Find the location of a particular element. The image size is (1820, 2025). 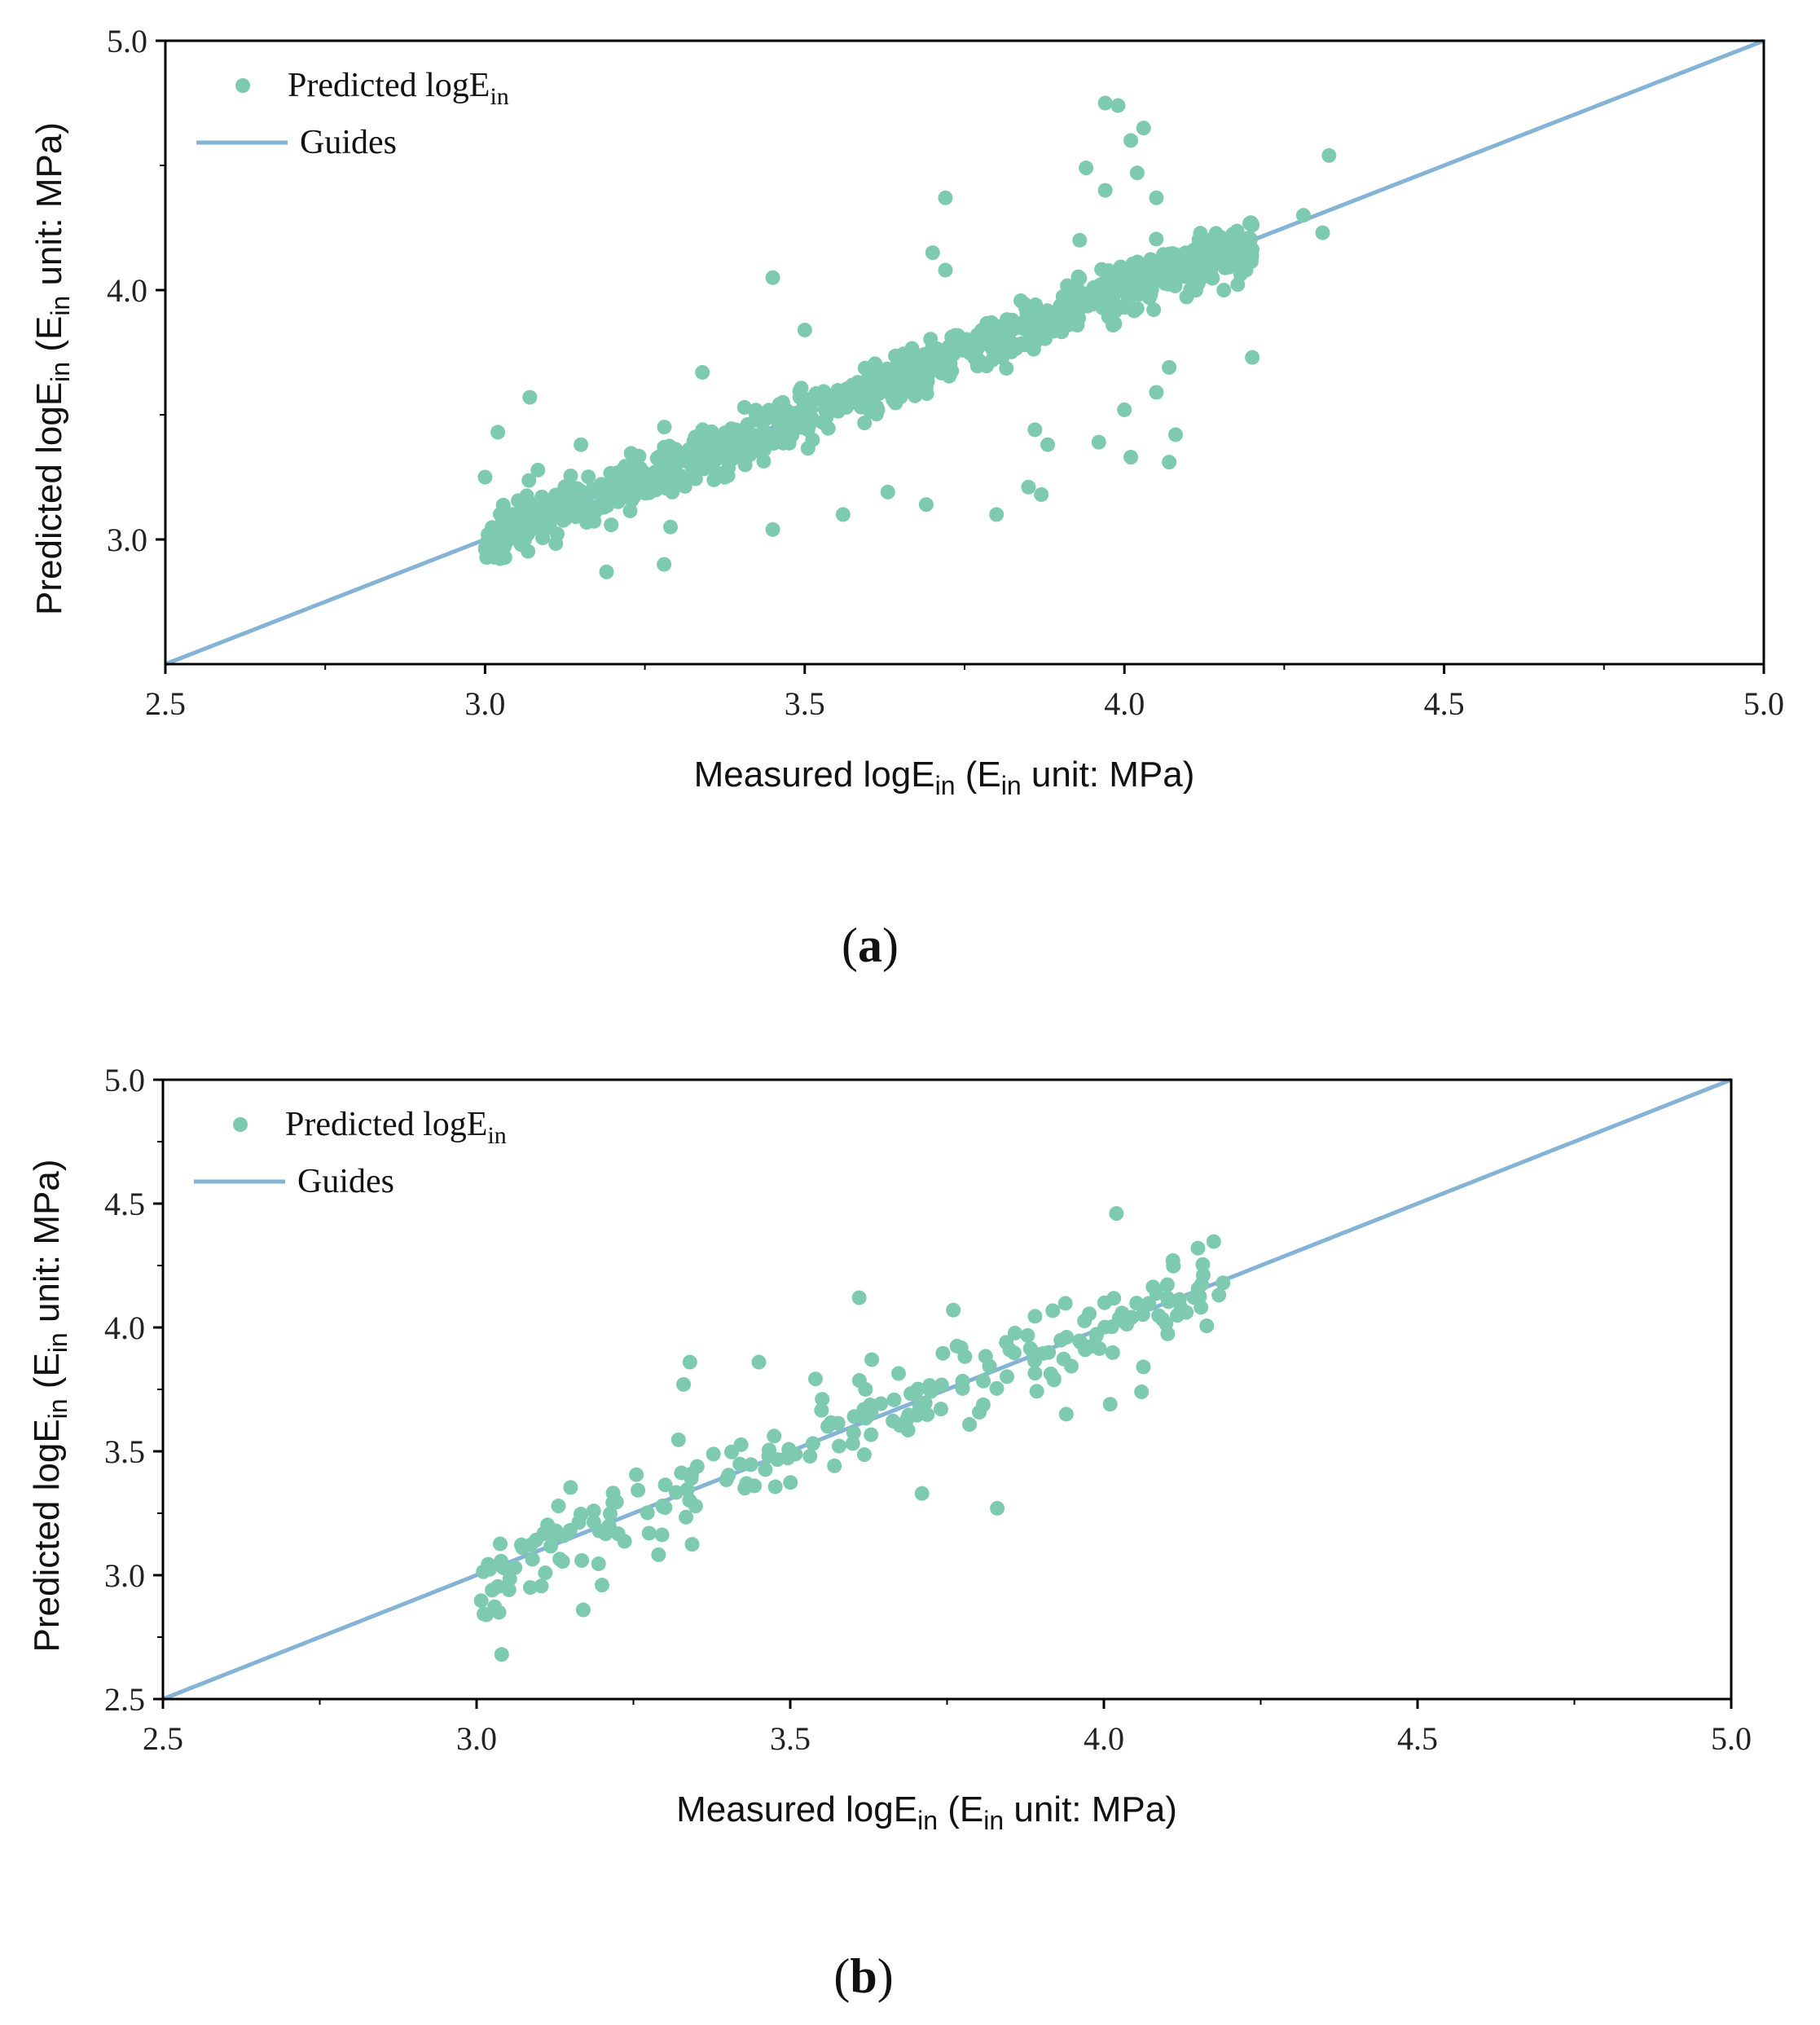

panel-b-legend-guide-label: Guides is located at coordinates (346, 1181).